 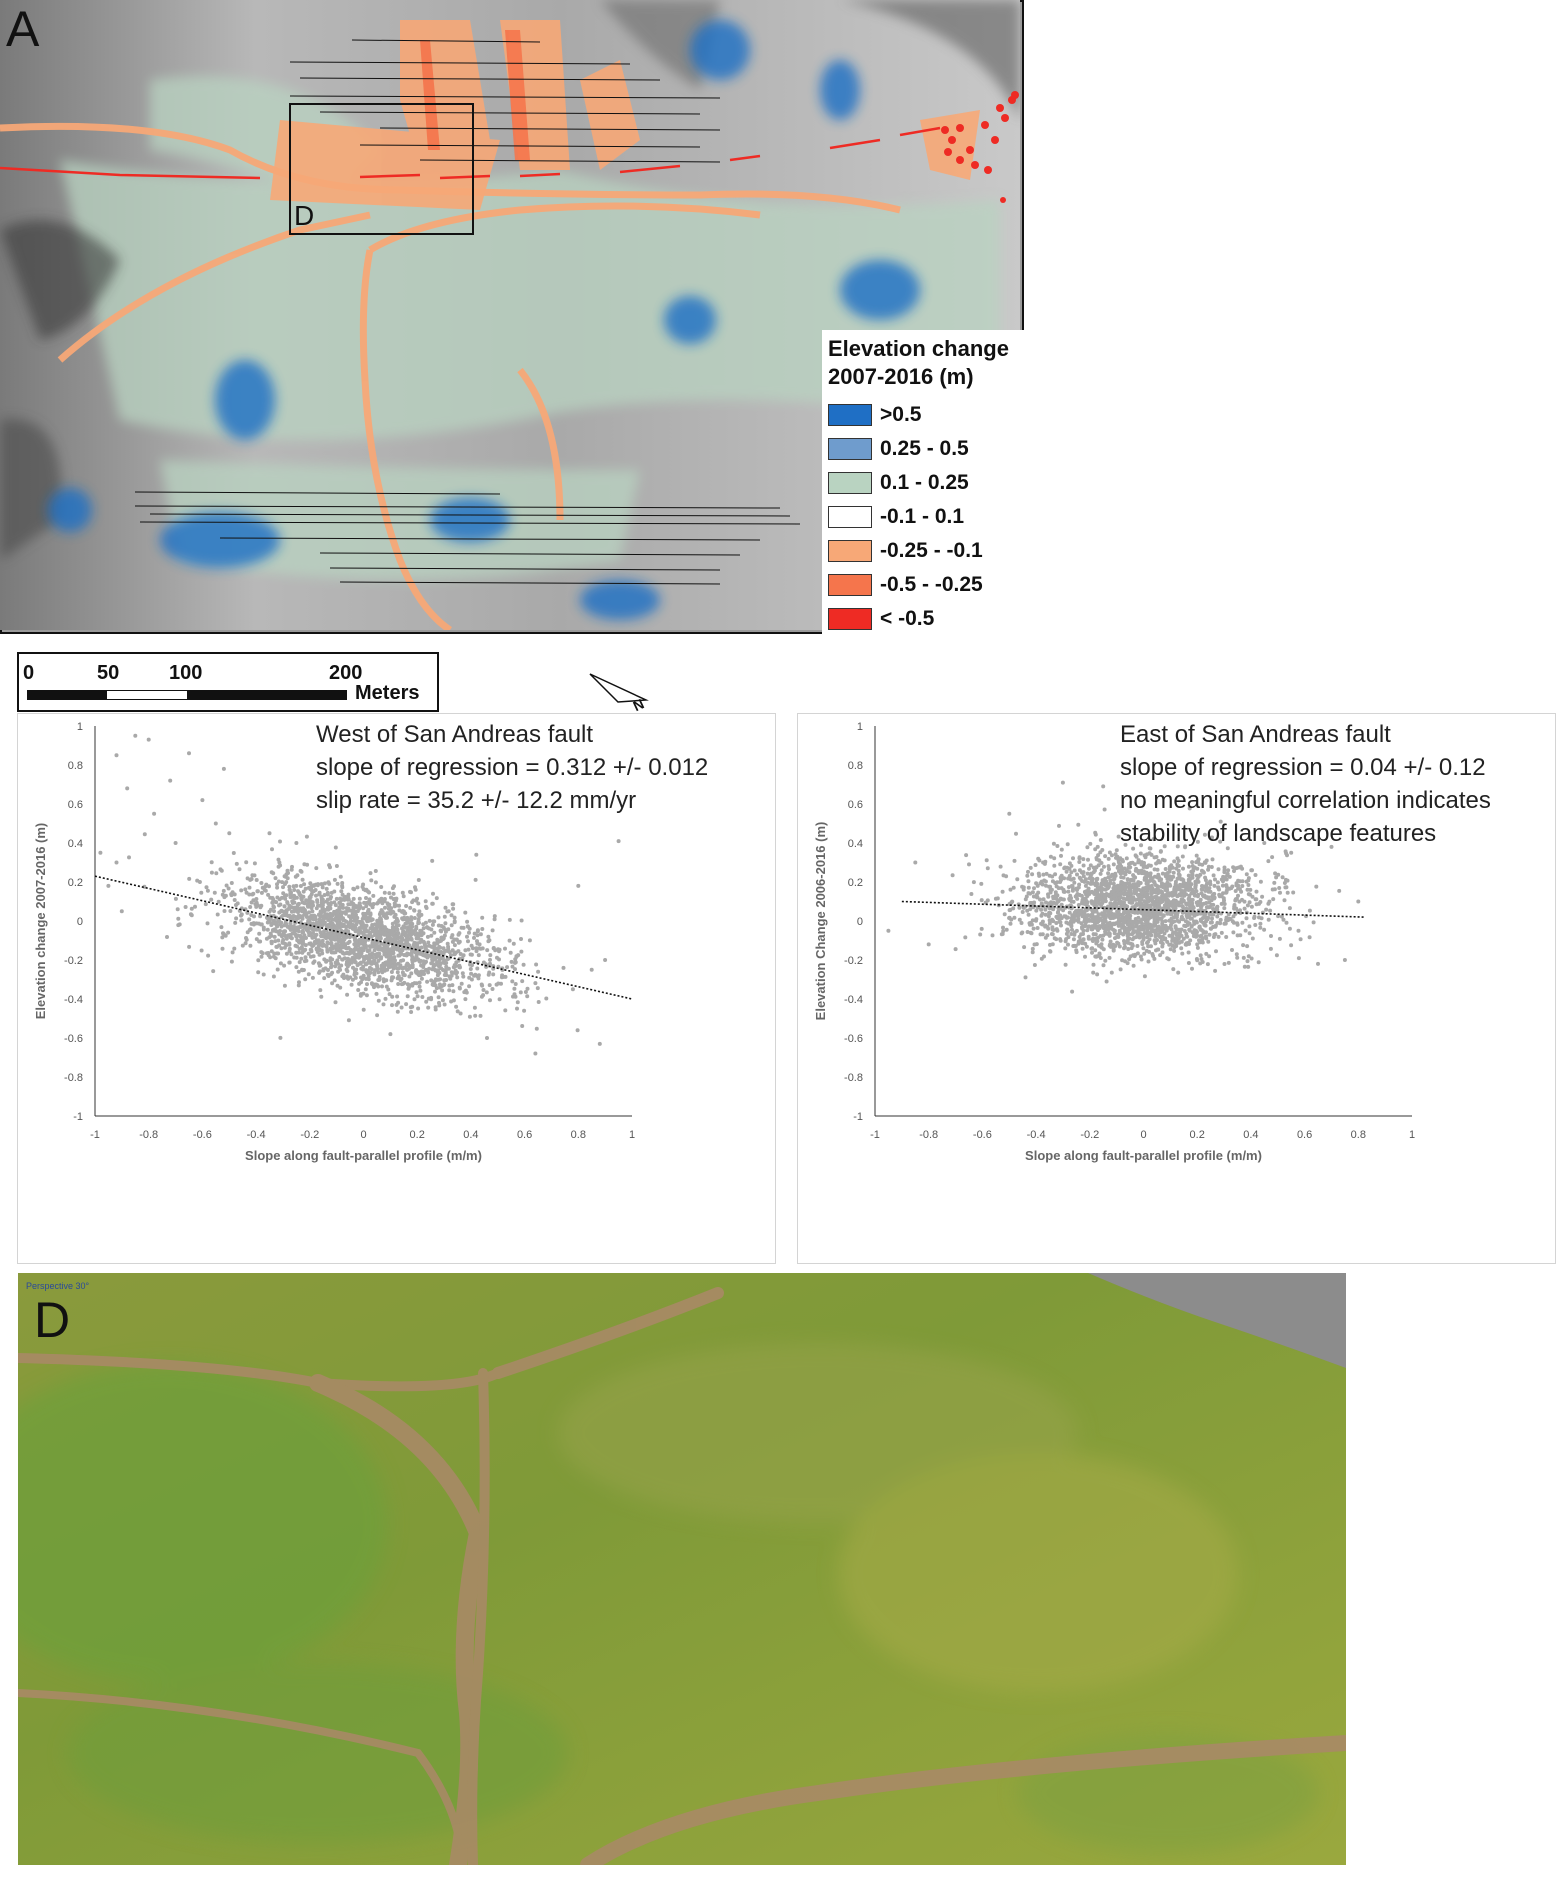 I want to click on x-tick-label: -0.2, so click(x=309, y=1135).